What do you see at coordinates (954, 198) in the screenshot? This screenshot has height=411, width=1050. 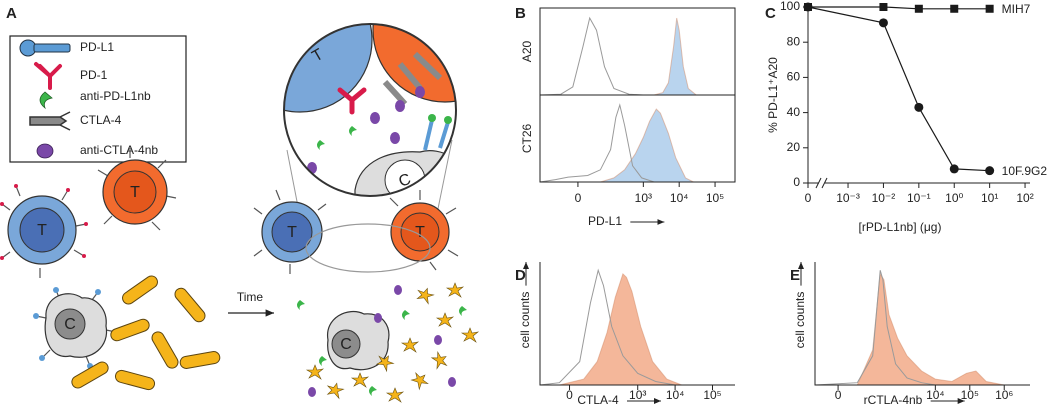 I see `x-tick-label: 10⁰` at bounding box center [954, 198].